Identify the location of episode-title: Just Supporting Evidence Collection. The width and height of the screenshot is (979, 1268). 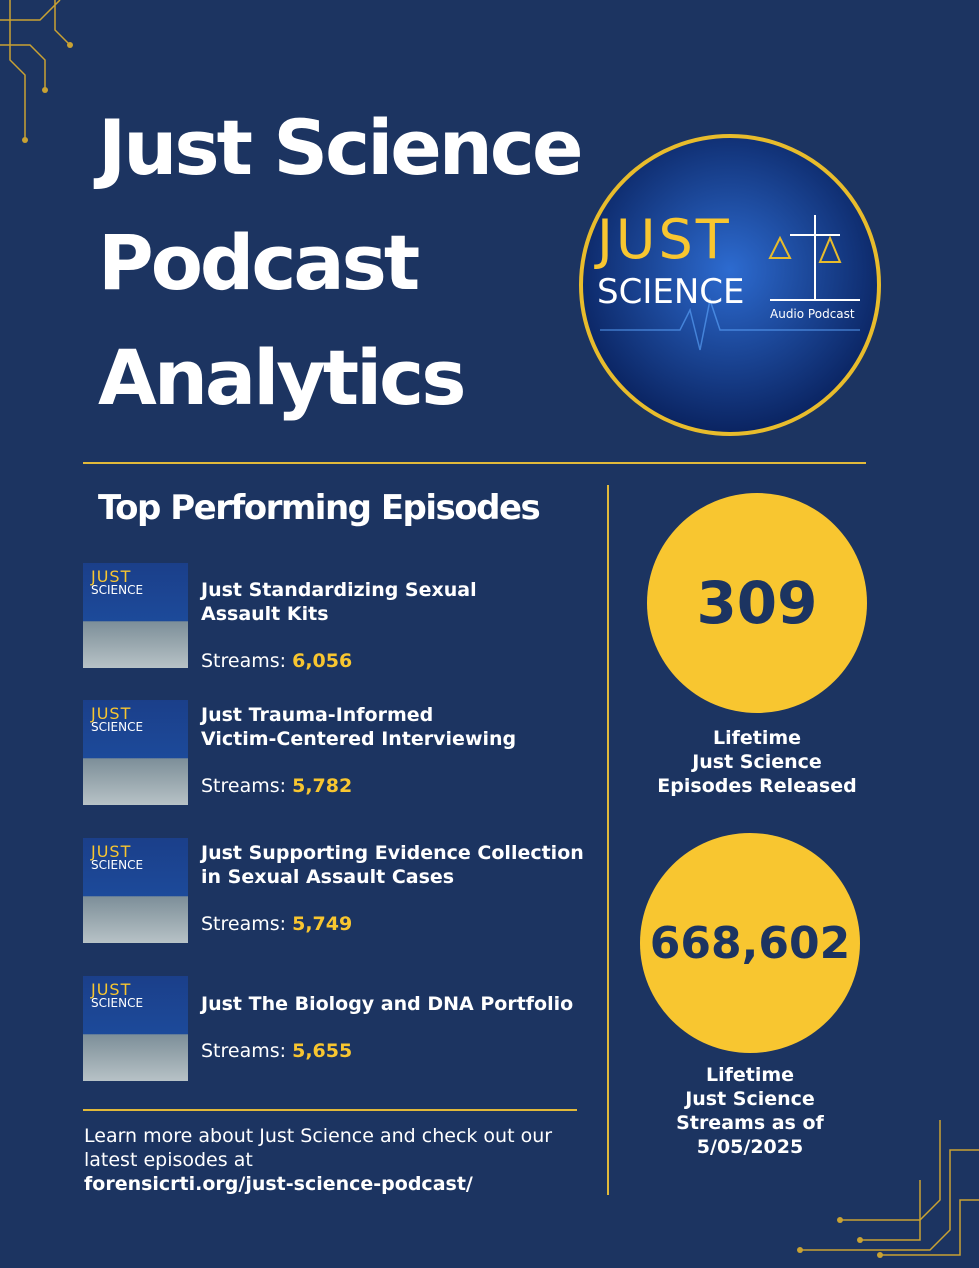
(392, 853).